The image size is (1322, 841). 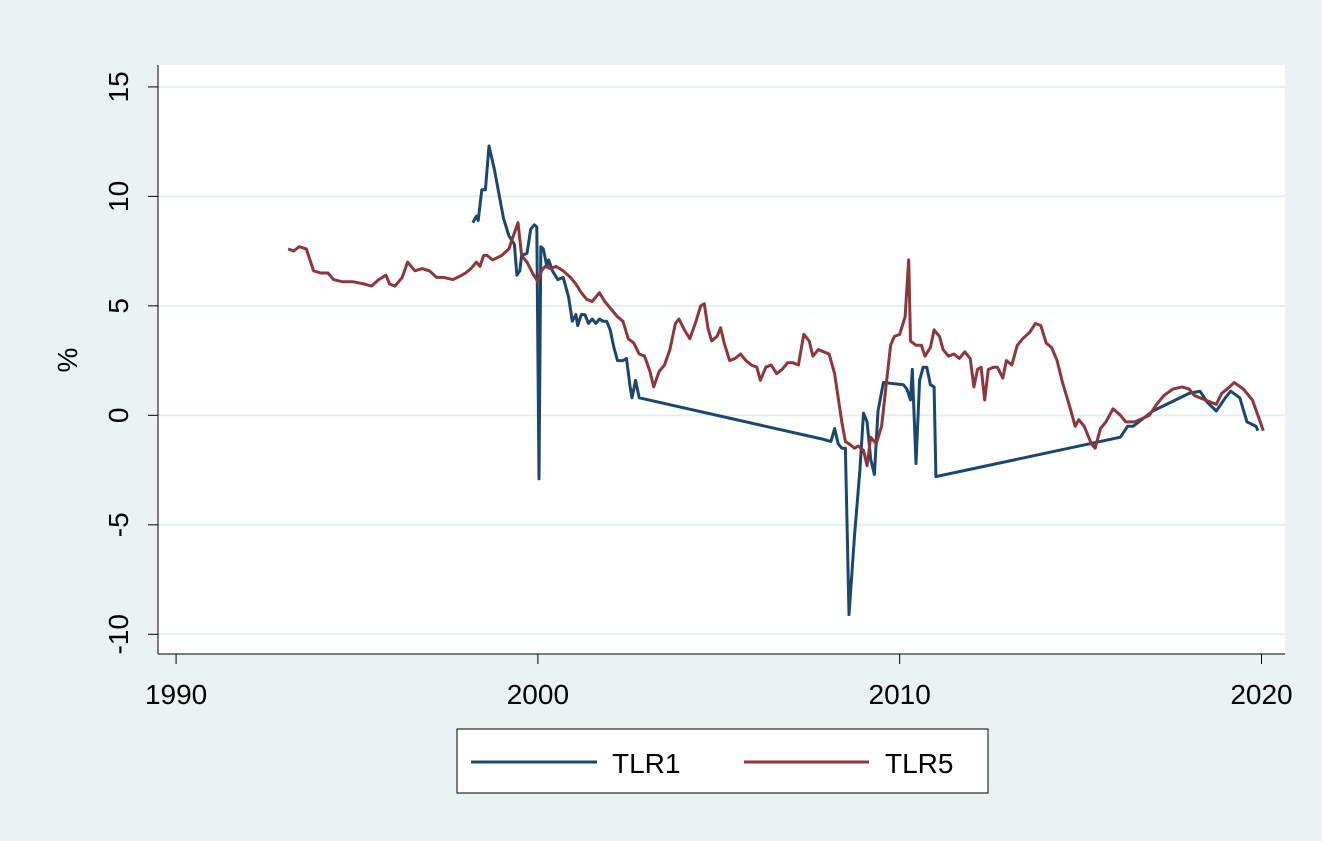 What do you see at coordinates (118, 416) in the screenshot?
I see `y-tick-label-2: 0` at bounding box center [118, 416].